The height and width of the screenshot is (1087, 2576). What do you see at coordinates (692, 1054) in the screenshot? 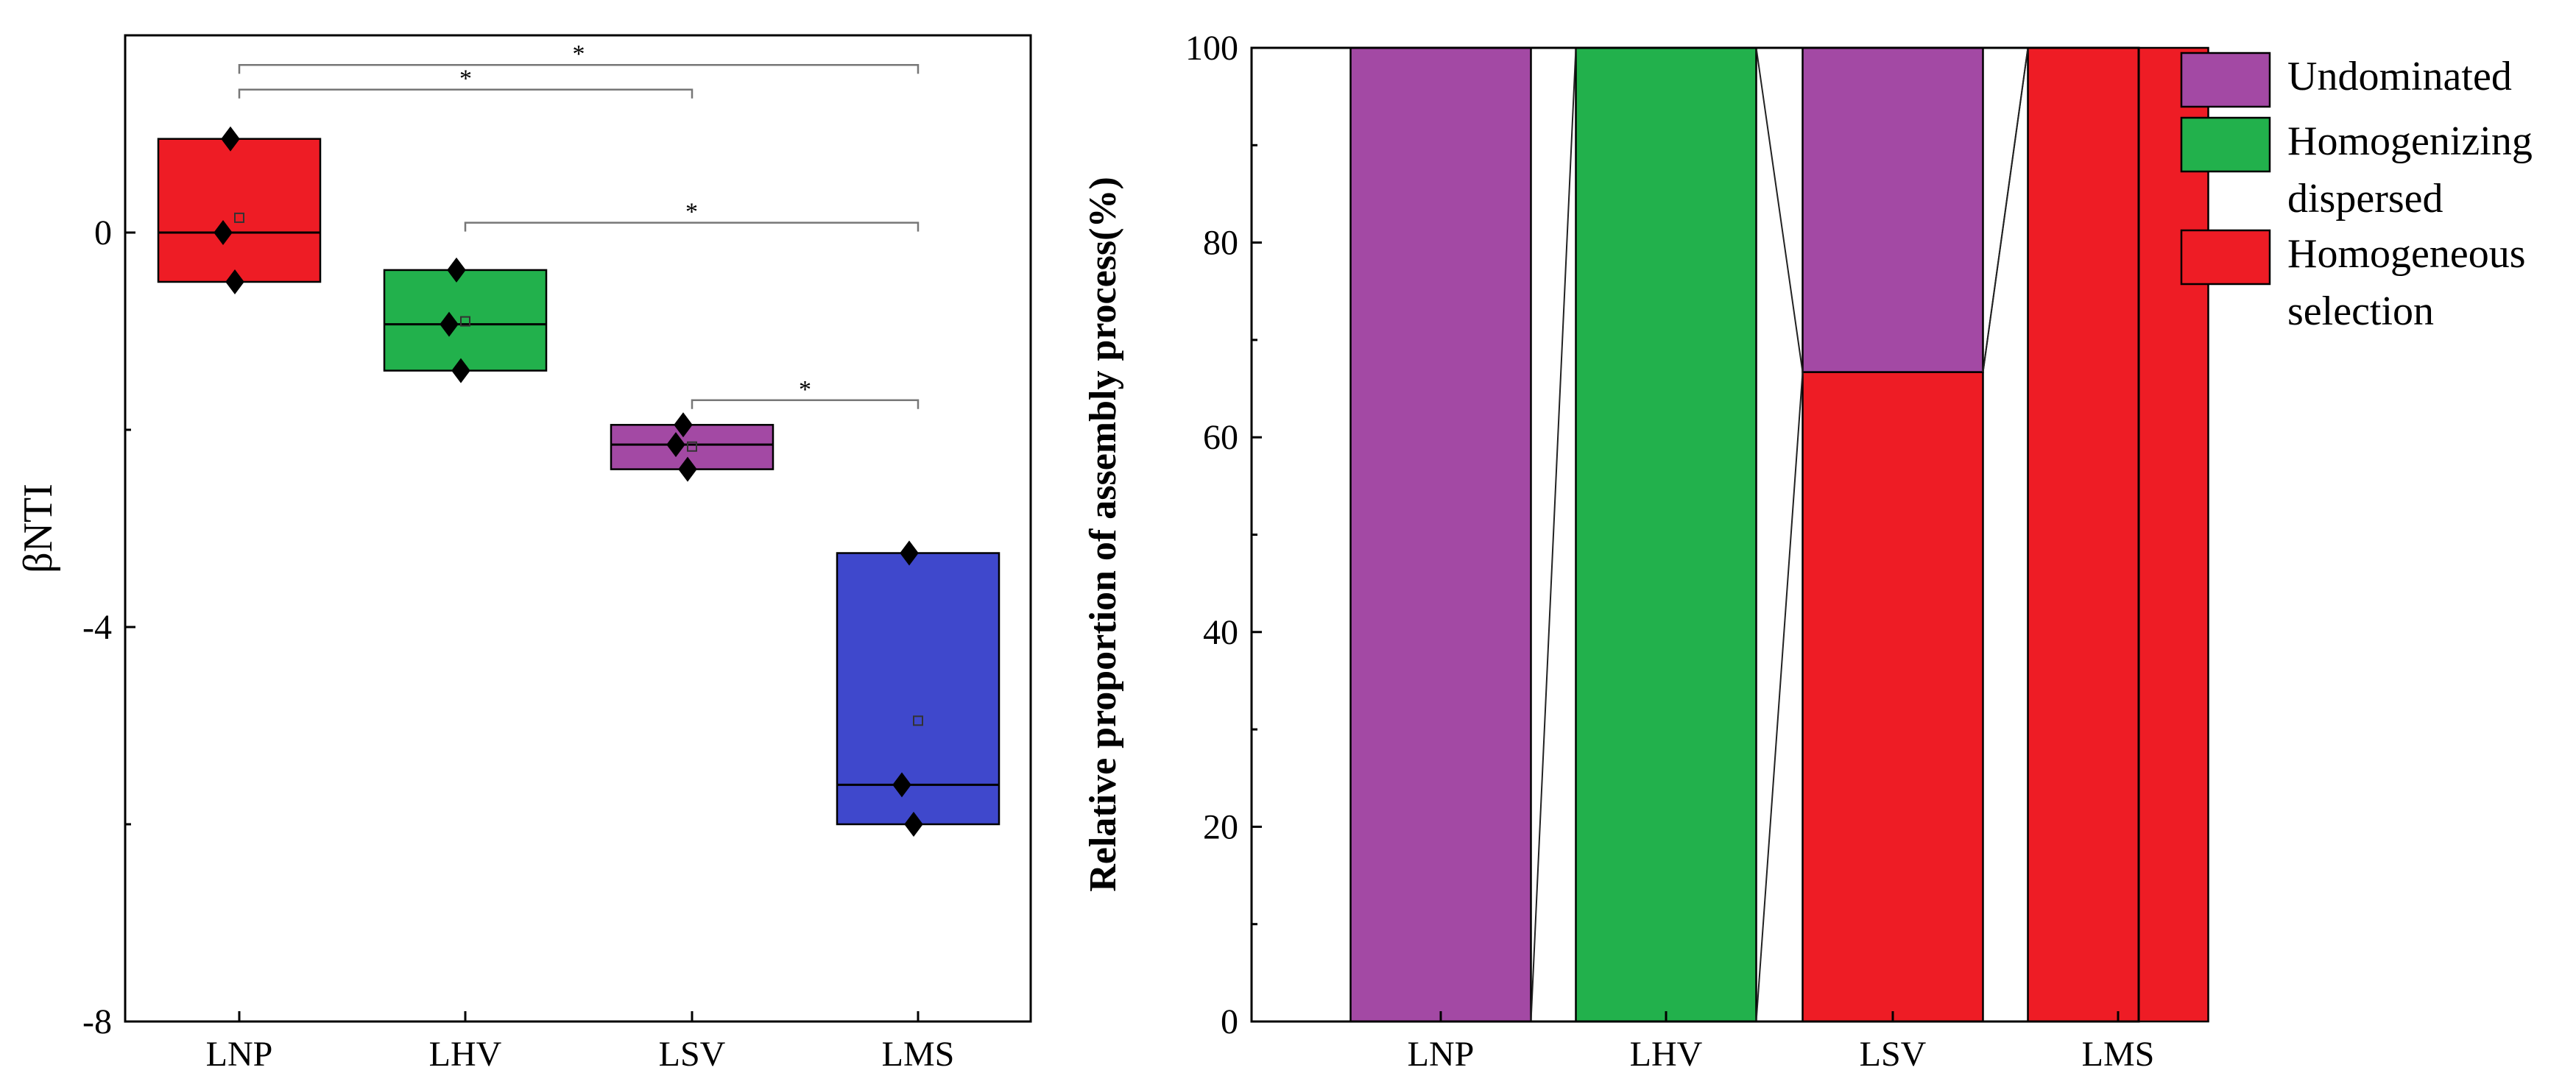
I see `left-x-tick-label-lsv: LSV` at bounding box center [692, 1054].